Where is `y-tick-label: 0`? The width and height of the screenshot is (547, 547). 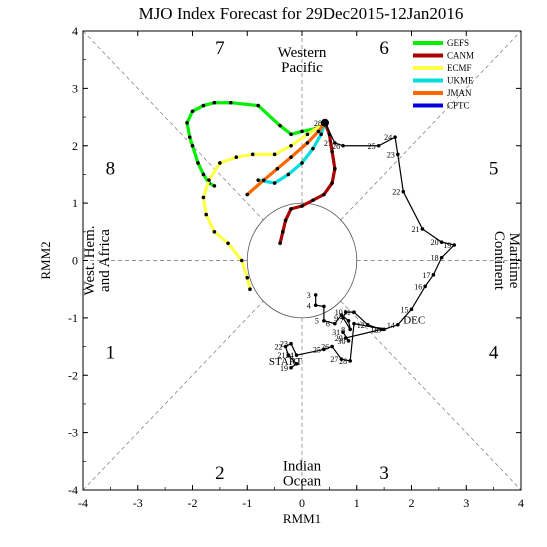
y-tick-label: 0 is located at coordinates (75, 261).